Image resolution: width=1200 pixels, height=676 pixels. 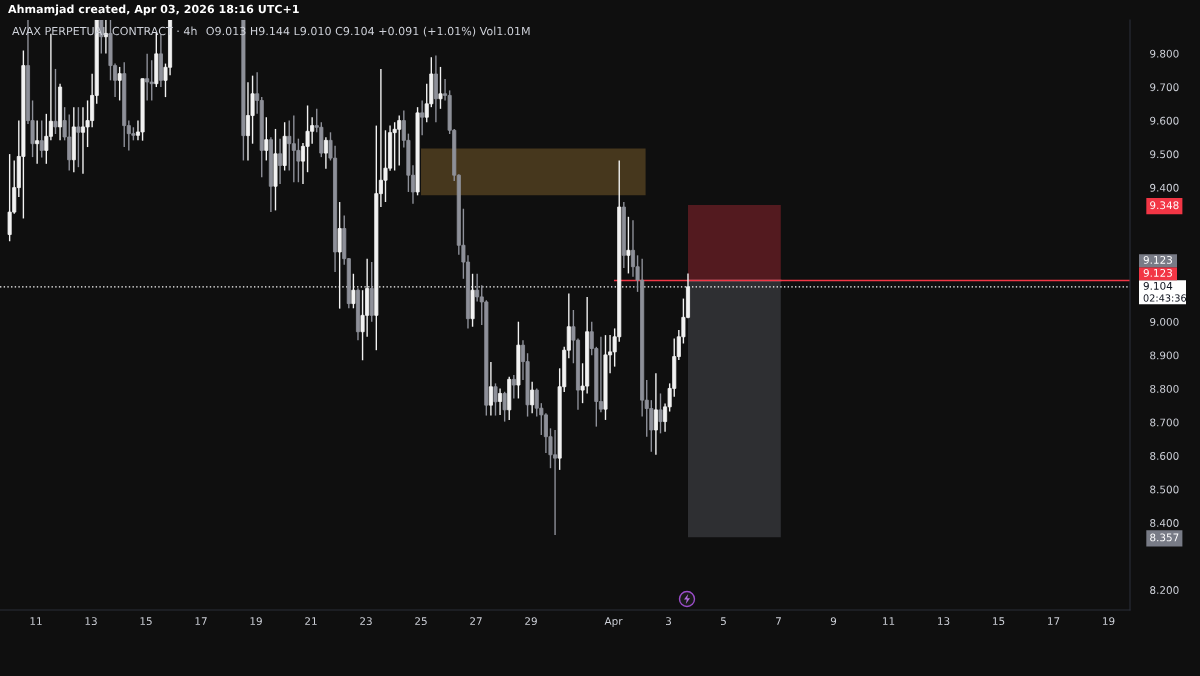 I want to click on y-tick-label: 8.200, so click(x=1164, y=590).